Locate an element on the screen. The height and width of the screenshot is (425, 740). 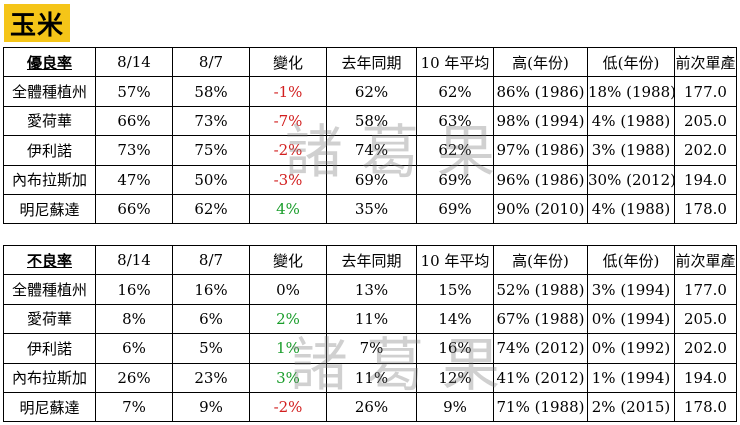
table-cell: 63% is located at coordinates (455, 121).